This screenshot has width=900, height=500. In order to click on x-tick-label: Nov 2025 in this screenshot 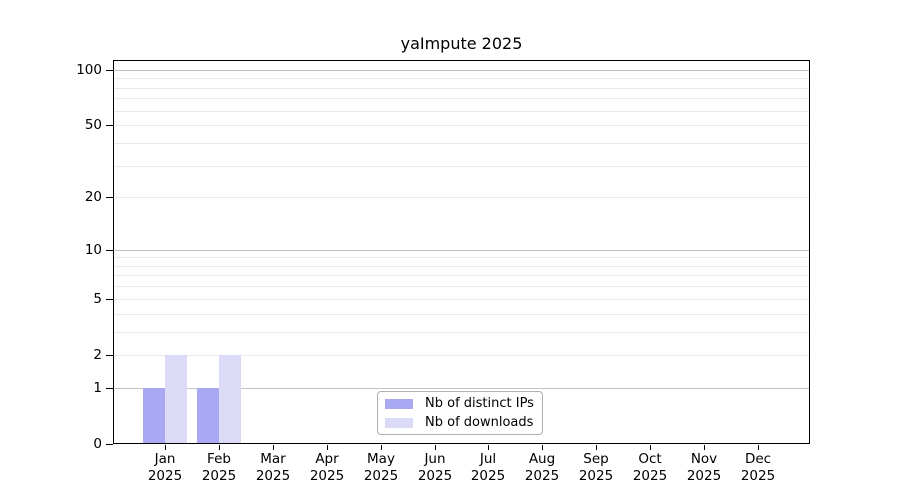, I will do `click(704, 468)`.